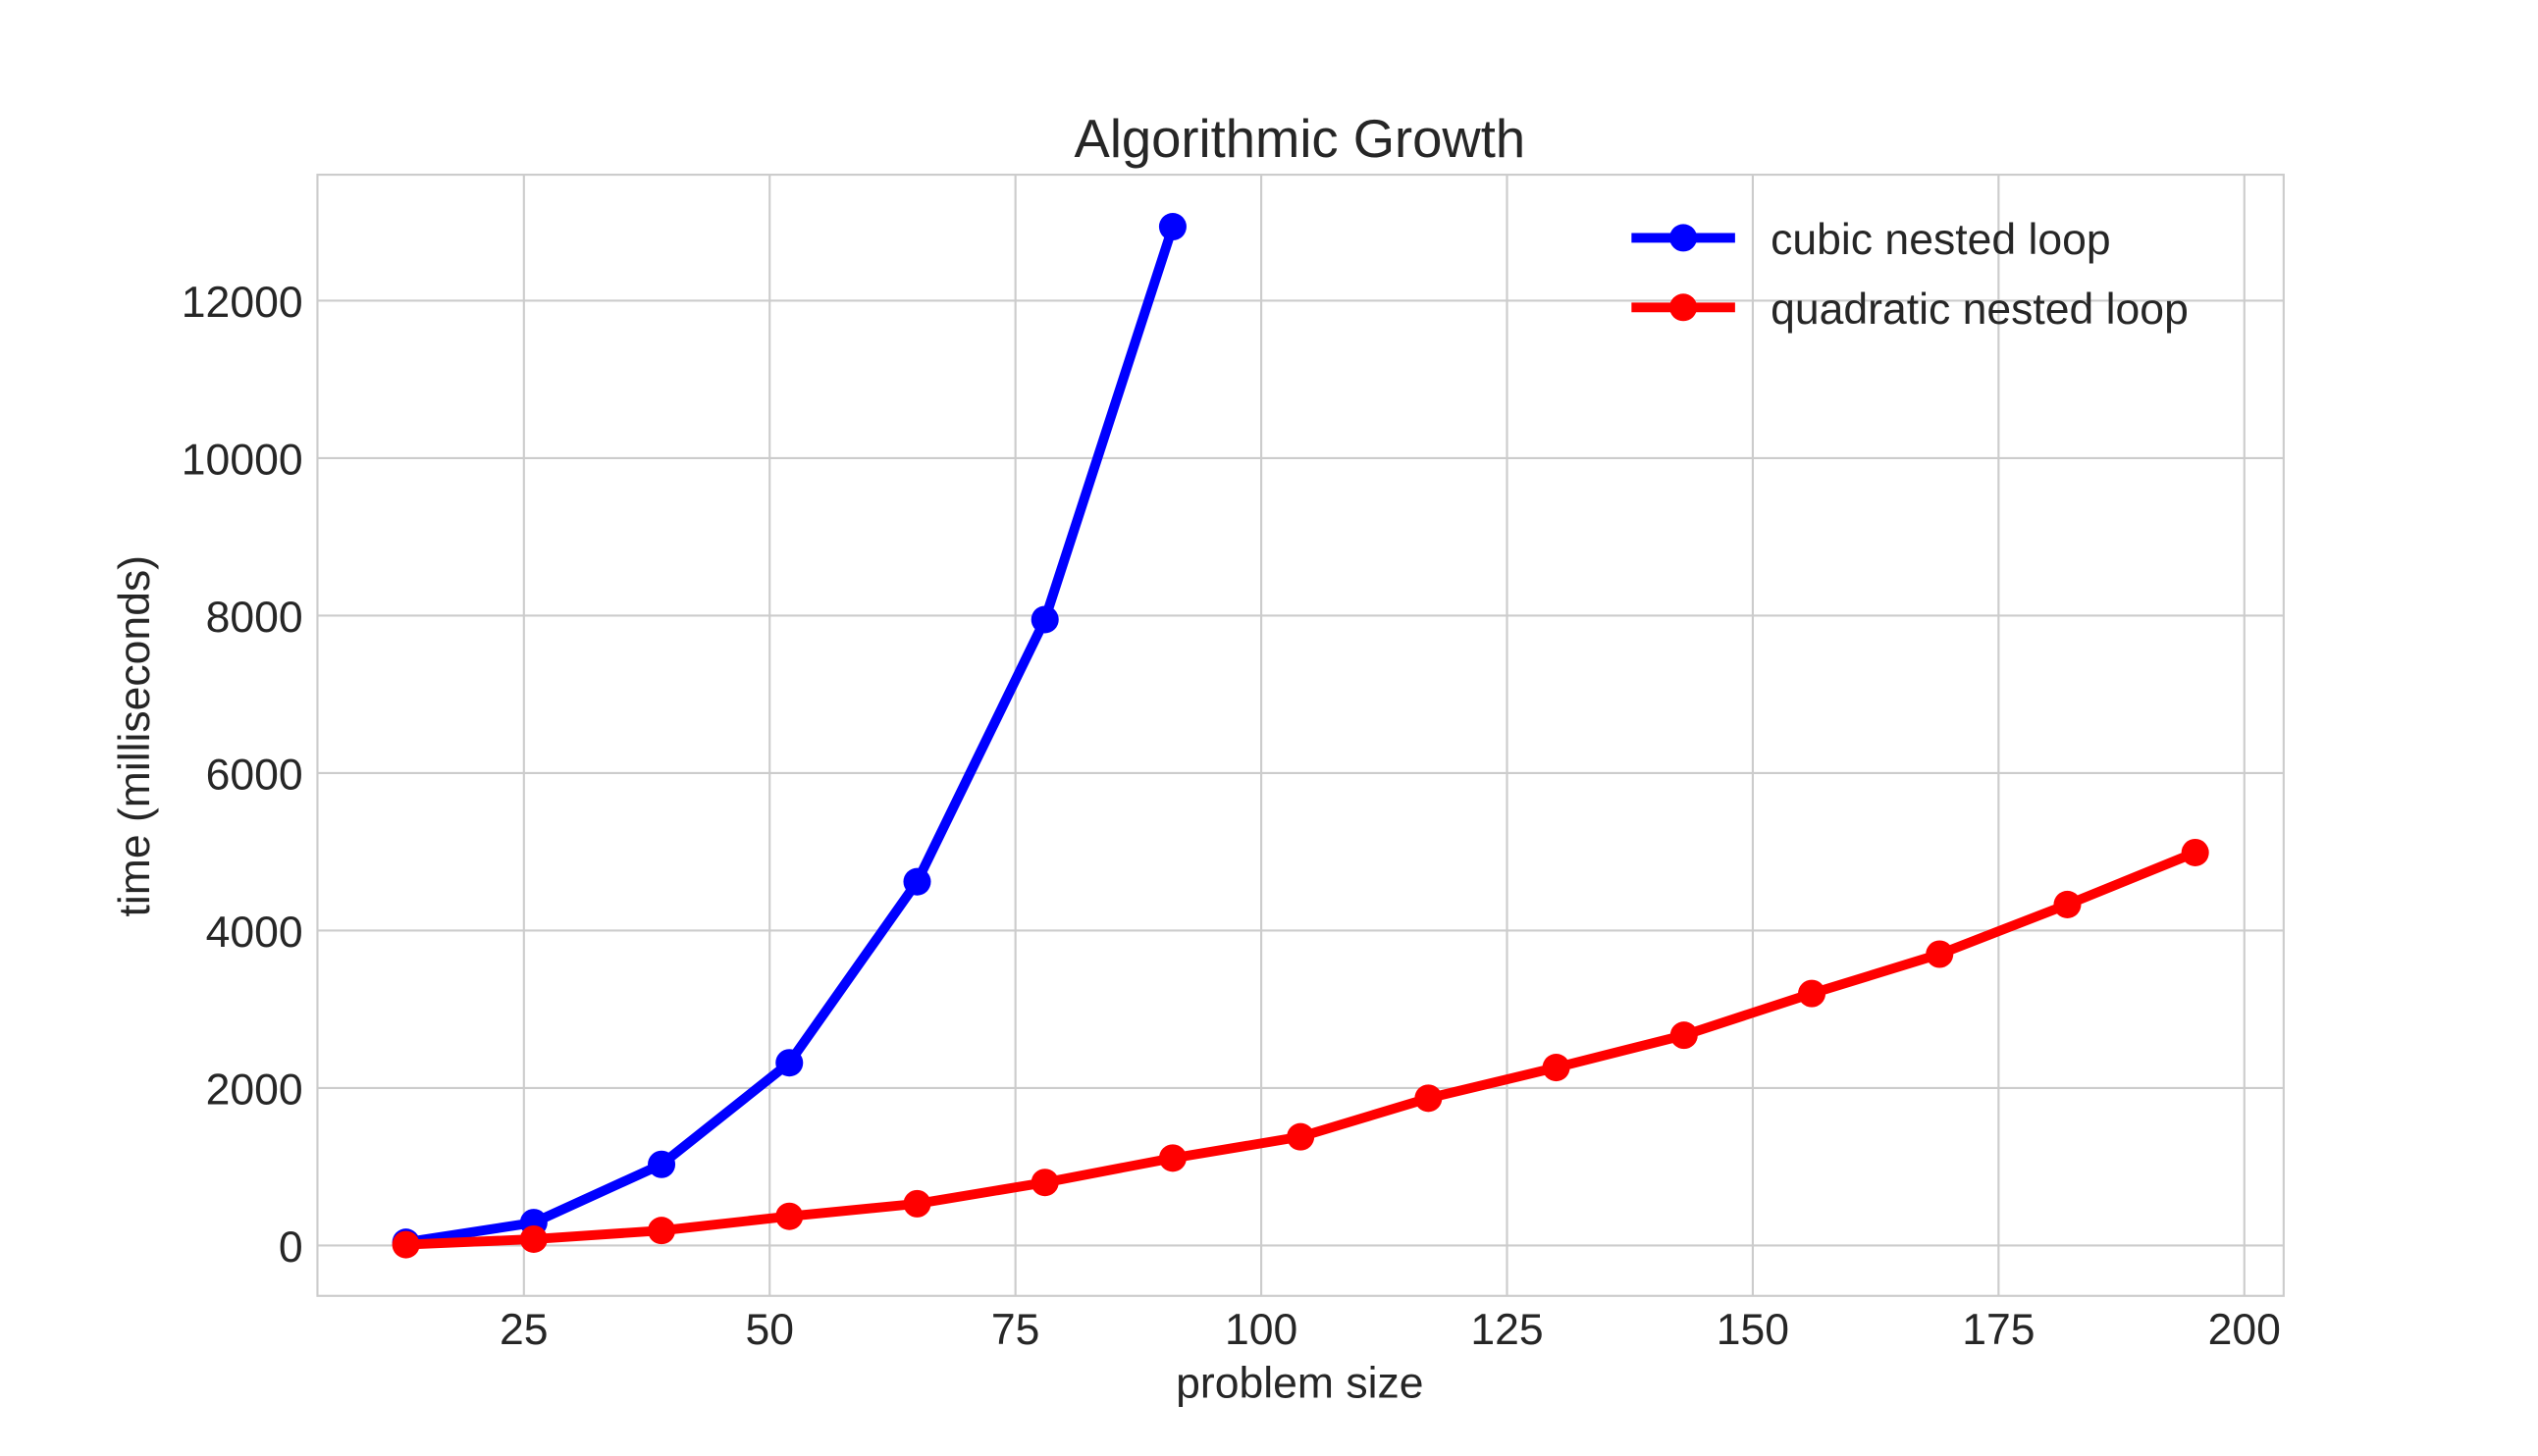 Image resolution: width=2538 pixels, height=1456 pixels. What do you see at coordinates (1390, 1330) in the screenshot?
I see `x-ticks: 25 50 75 100 125 150 175 200` at bounding box center [1390, 1330].